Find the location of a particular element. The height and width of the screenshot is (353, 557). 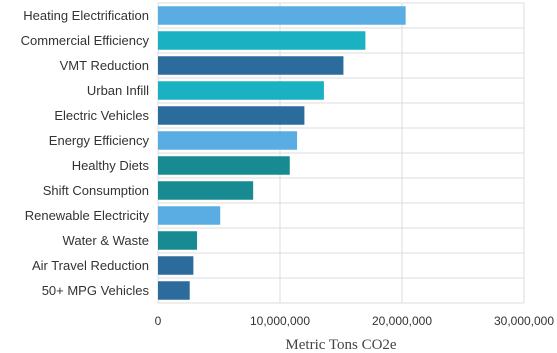

x-tick-label: 0 is located at coordinates (158, 321).